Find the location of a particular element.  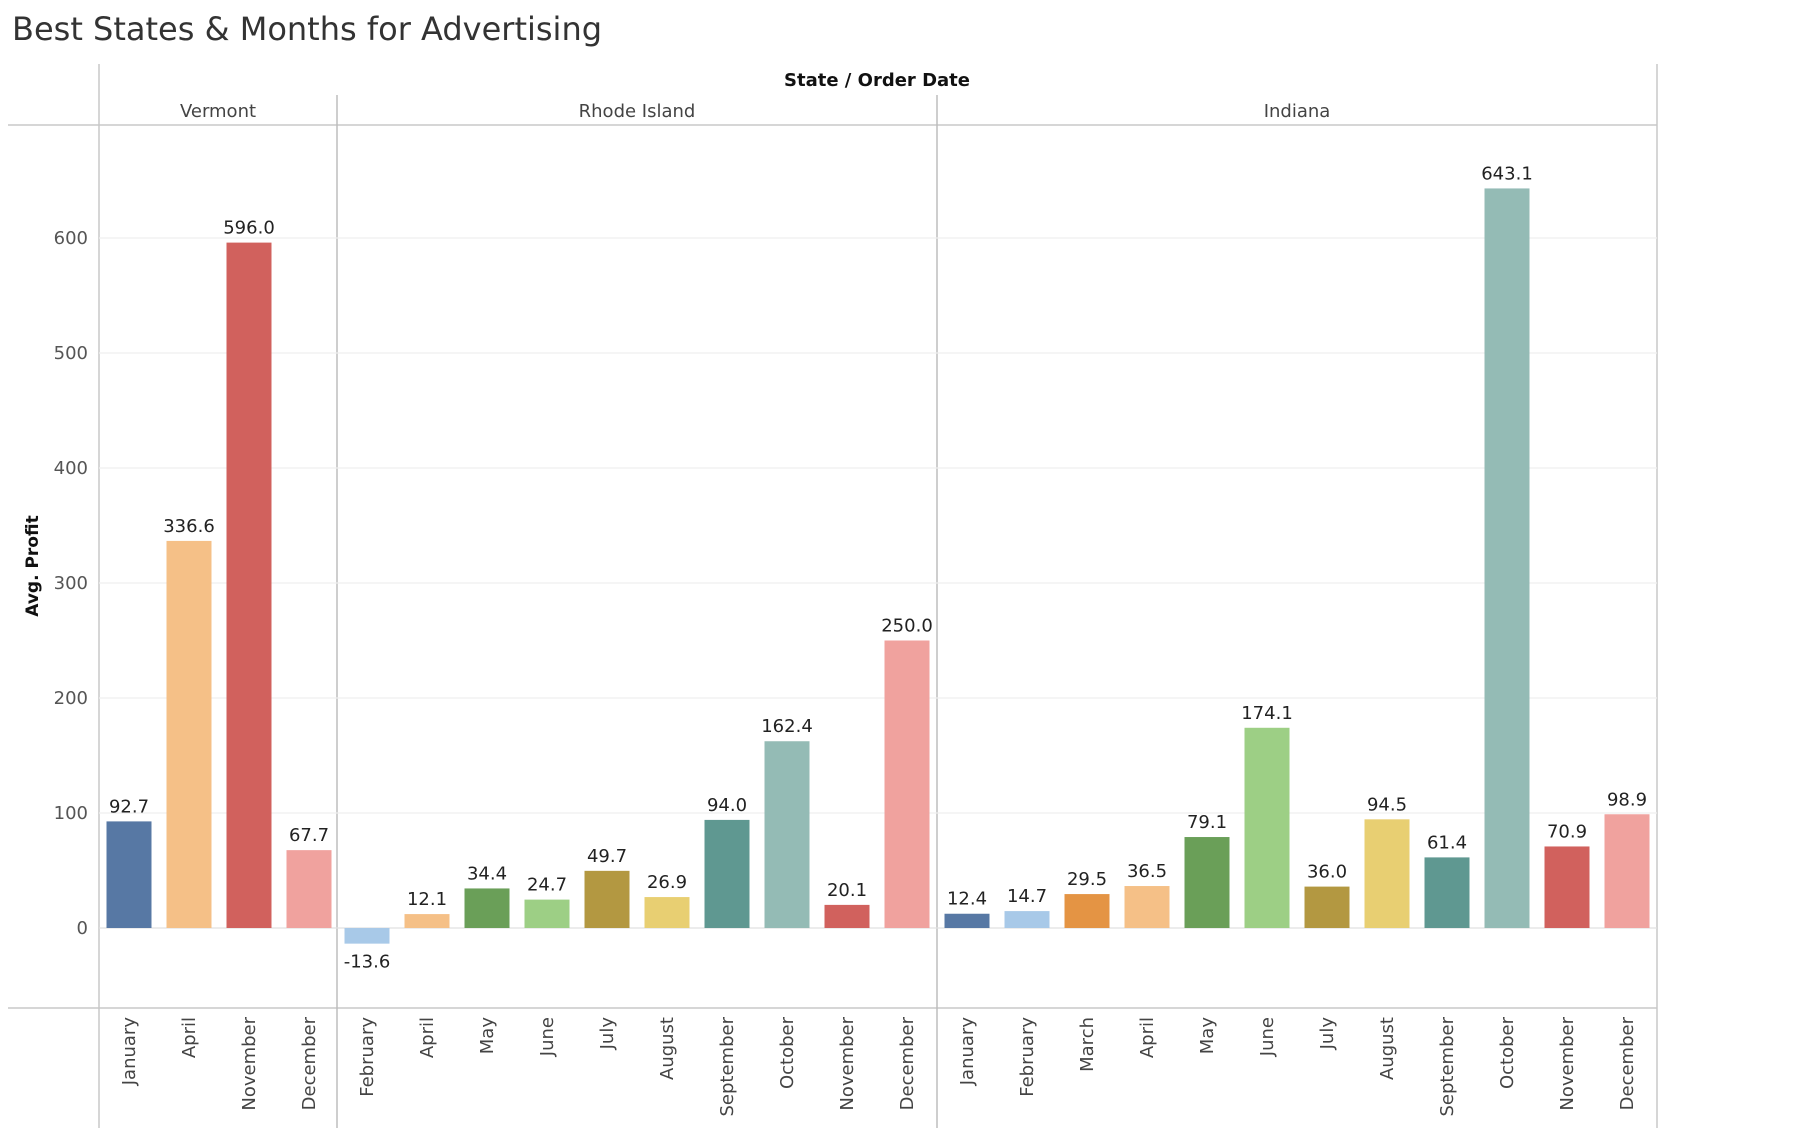

data-label: 67.7 is located at coordinates (309, 835).